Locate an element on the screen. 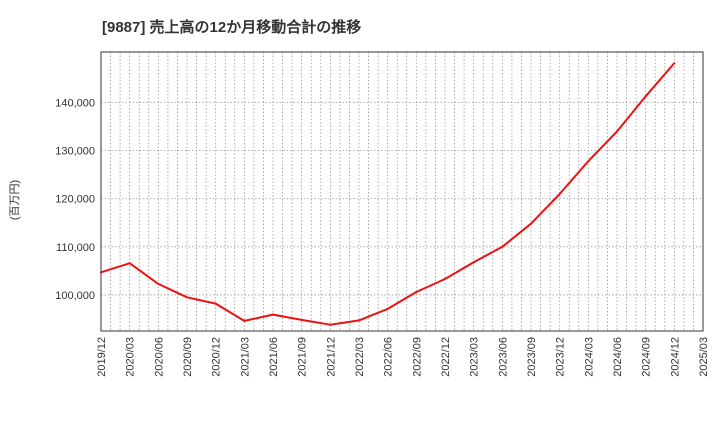  y-tick-label: 110,000 is located at coordinates (75, 248).